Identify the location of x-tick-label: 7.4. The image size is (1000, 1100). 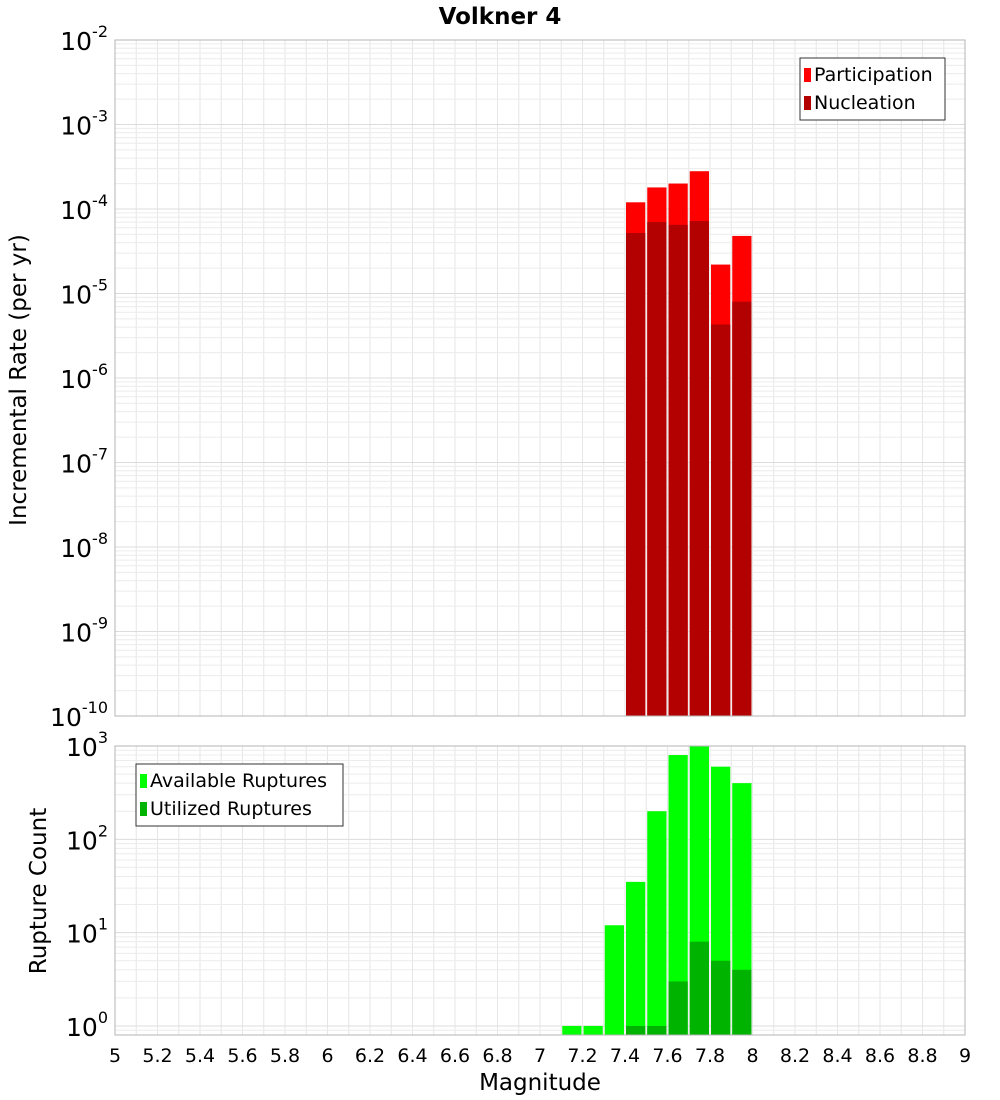
(625, 1056).